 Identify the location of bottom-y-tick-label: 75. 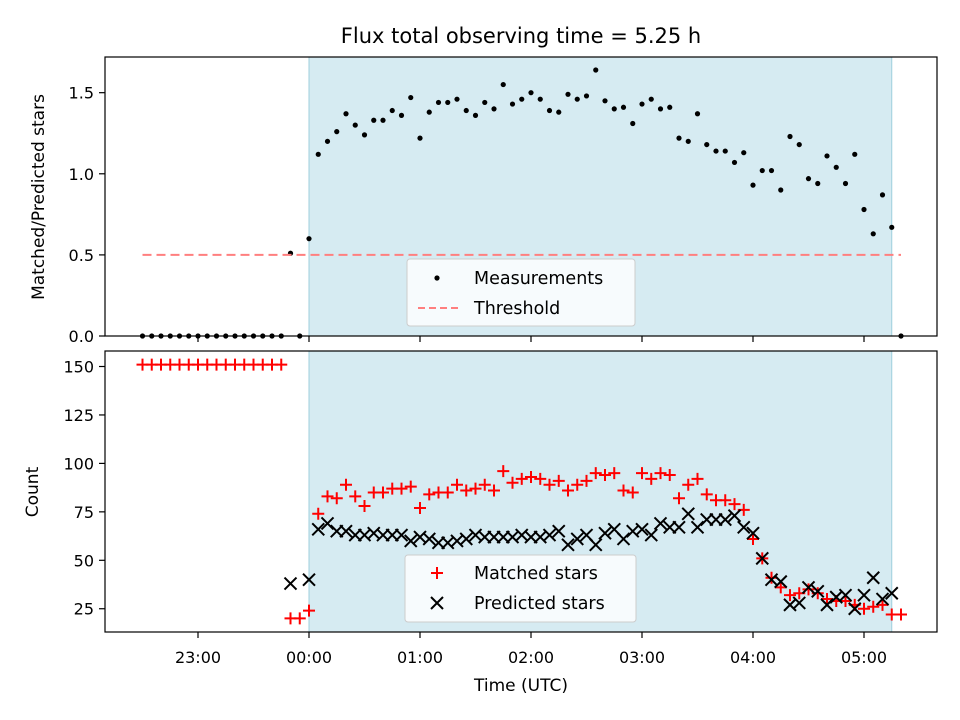
(84, 512).